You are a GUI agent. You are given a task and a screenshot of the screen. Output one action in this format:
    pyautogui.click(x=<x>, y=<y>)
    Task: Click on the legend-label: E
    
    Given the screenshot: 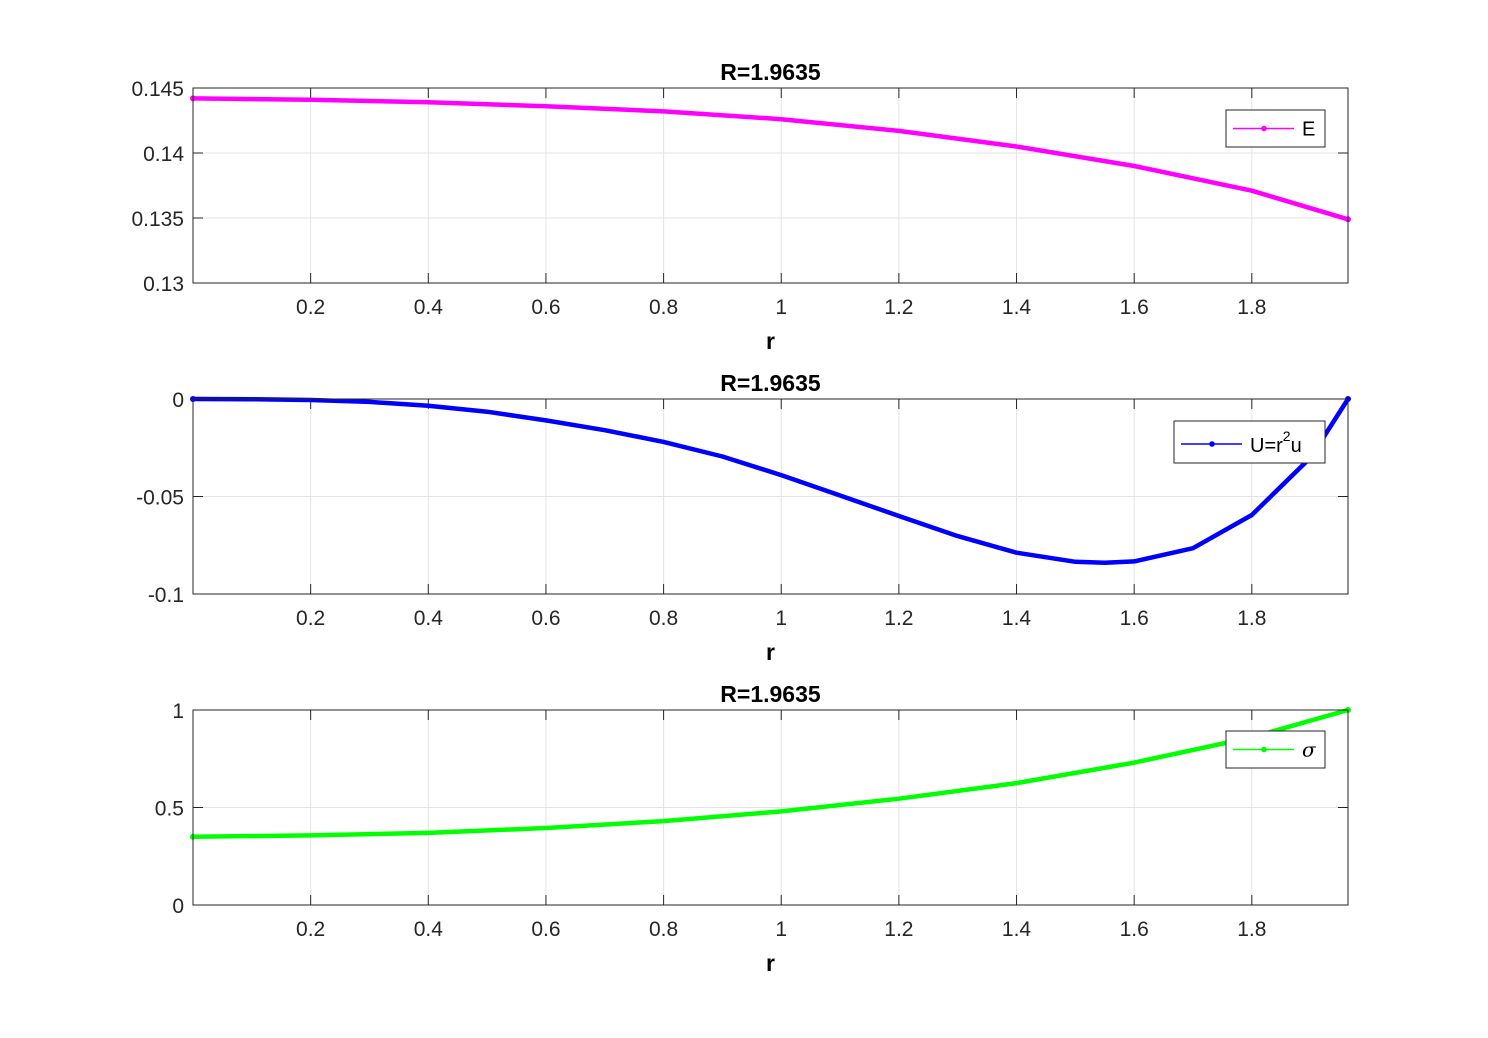 What is the action you would take?
    pyautogui.click(x=1308, y=130)
    